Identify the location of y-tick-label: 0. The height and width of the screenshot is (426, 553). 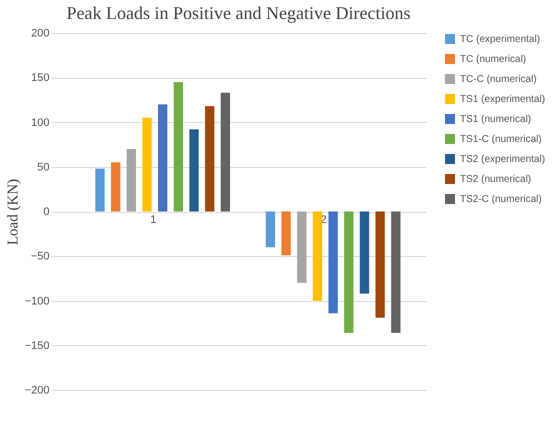
(46, 212).